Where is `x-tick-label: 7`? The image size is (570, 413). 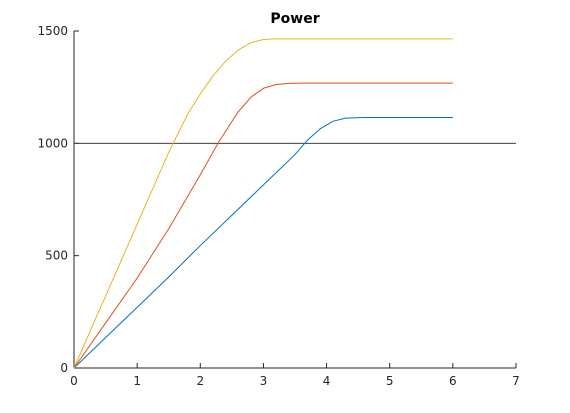 x-tick-label: 7 is located at coordinates (516, 381).